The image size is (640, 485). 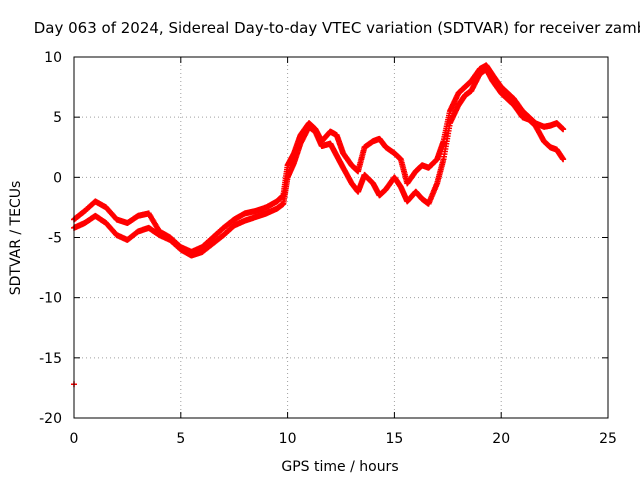 I want to click on y-tick-label: -5, so click(x=55, y=239).